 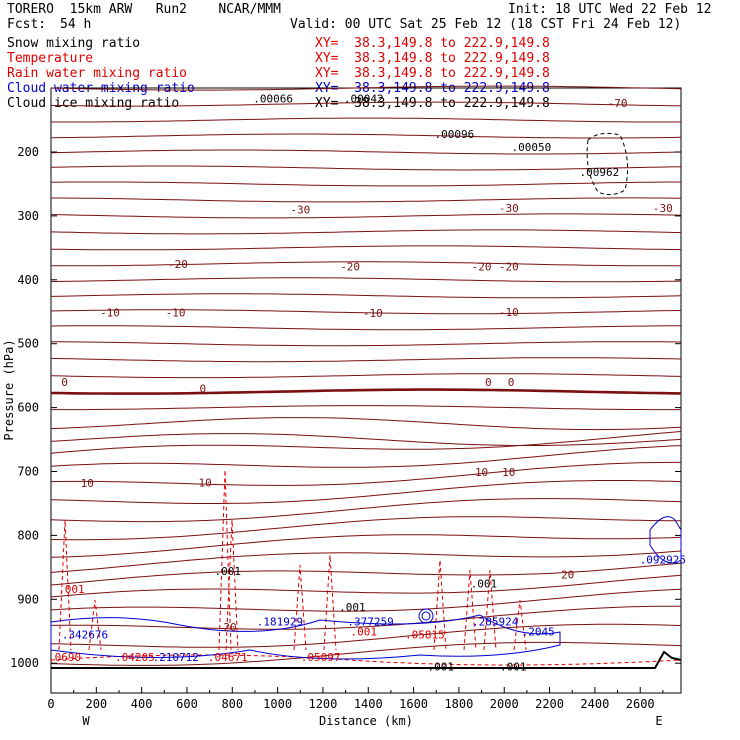 What do you see at coordinates (366, 659) in the screenshot?
I see `terrain-line` at bounding box center [366, 659].